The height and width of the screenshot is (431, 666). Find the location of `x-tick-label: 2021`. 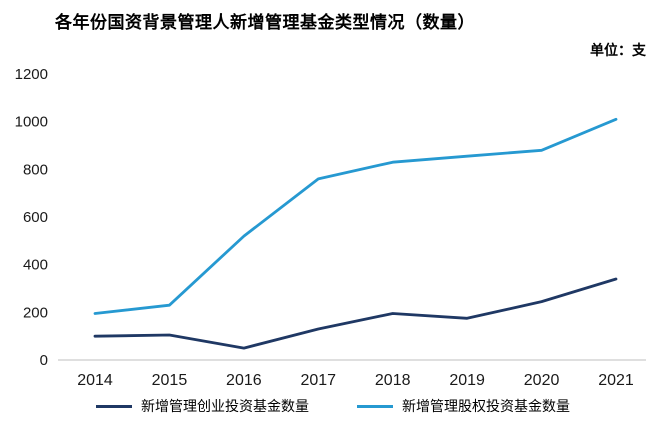

x-tick-label: 2021 is located at coordinates (616, 380).